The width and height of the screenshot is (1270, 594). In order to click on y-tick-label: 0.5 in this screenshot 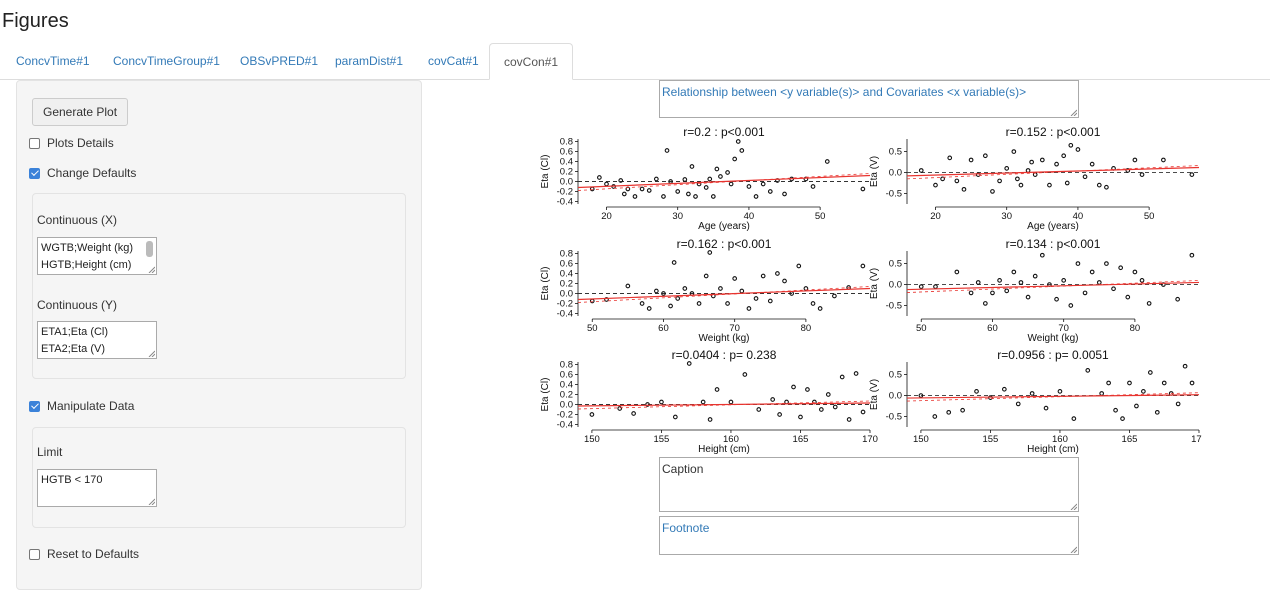, I will do `click(895, 375)`.